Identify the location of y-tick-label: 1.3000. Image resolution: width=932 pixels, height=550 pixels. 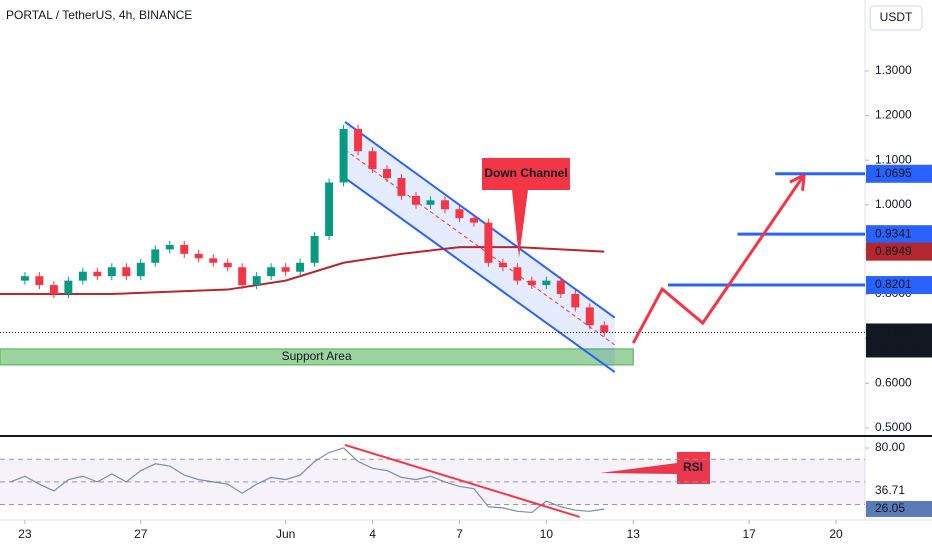
(893, 70).